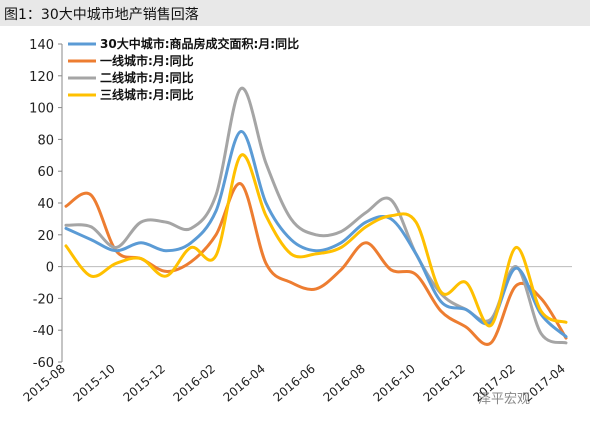  I want to click on title-bar: 图1：30大中城市地产销售回落, so click(295, 13).